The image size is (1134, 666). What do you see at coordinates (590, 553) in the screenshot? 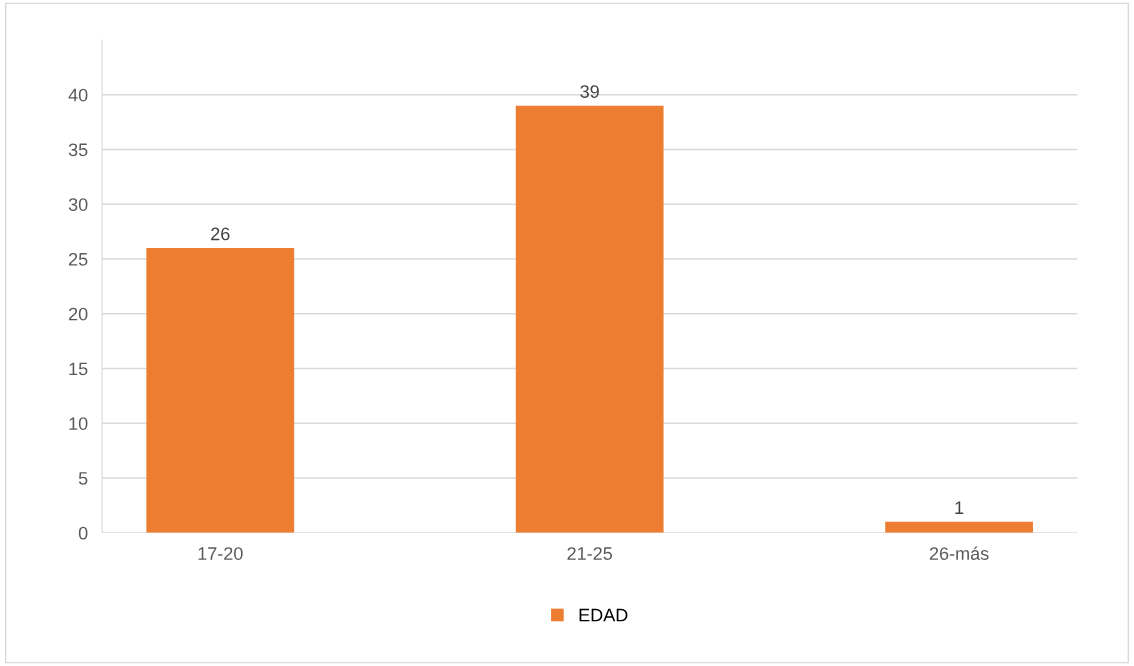
I see `x-tick-label: 21-25` at bounding box center [590, 553].